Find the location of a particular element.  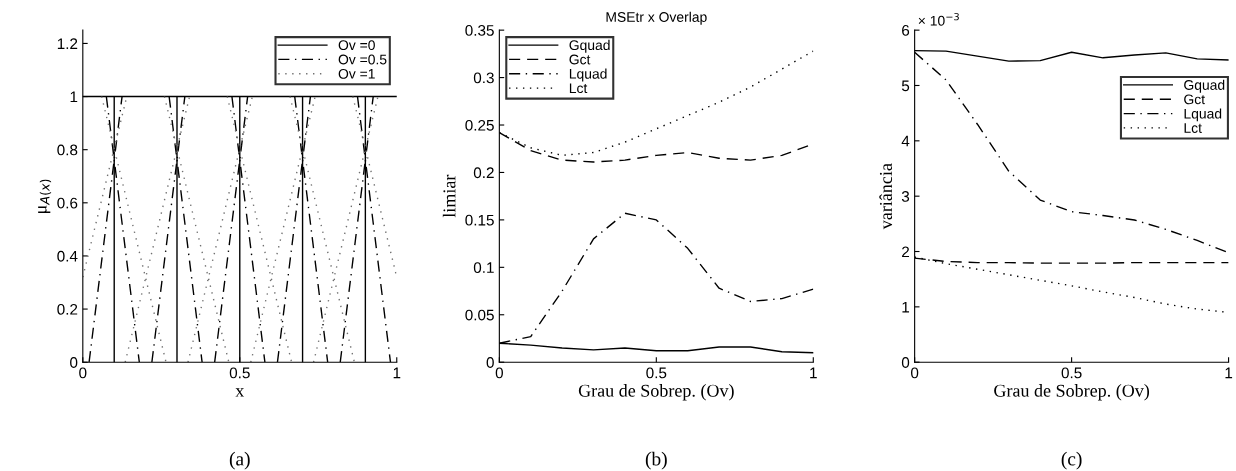

y-tick-label: 0.1 is located at coordinates (483, 268).